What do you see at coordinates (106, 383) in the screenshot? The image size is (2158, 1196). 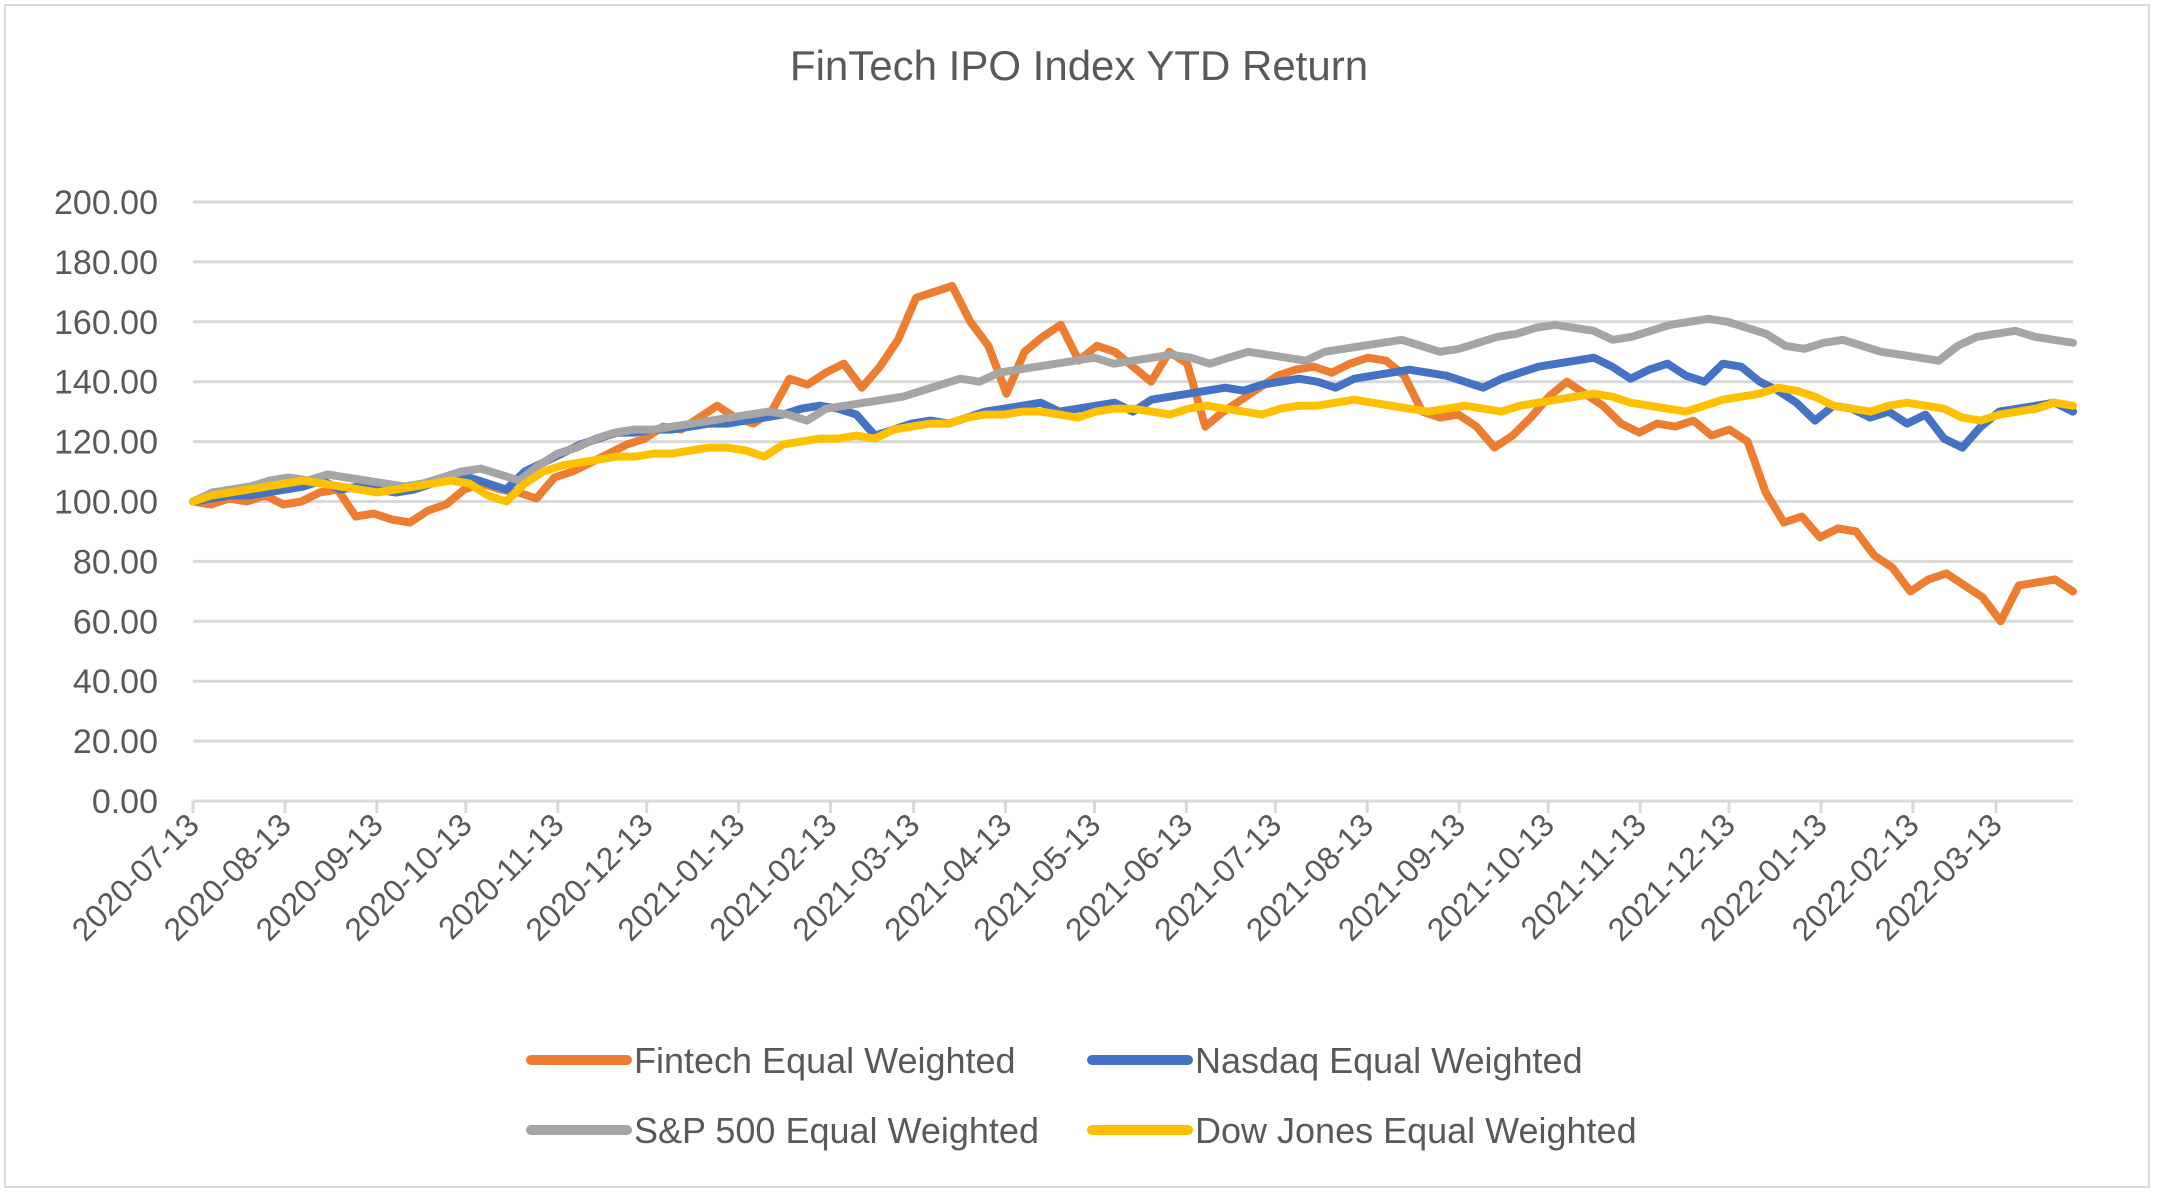 I see `y-tick-label: 140.00` at bounding box center [106, 383].